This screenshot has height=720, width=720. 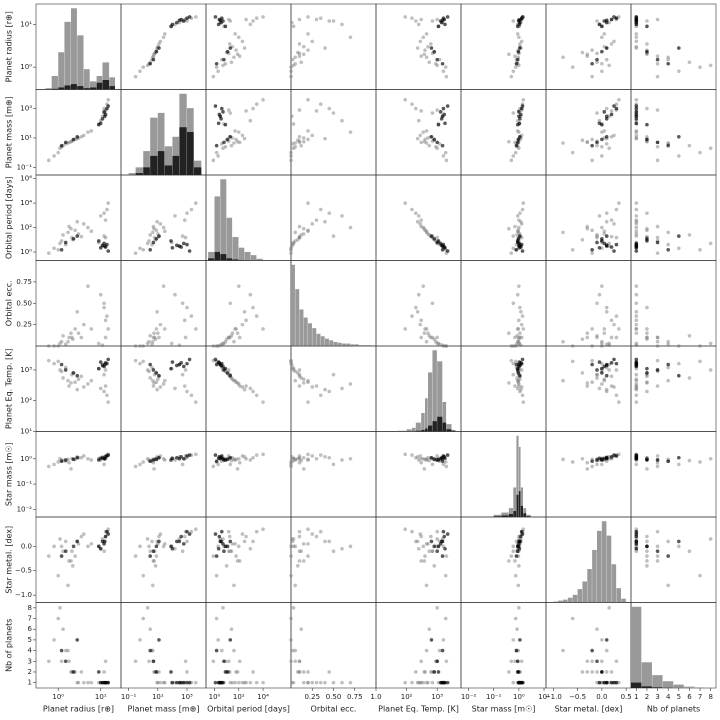 What do you see at coordinates (519, 697) in the screenshot?
I see `x-tick-label: 10⁰` at bounding box center [519, 697].